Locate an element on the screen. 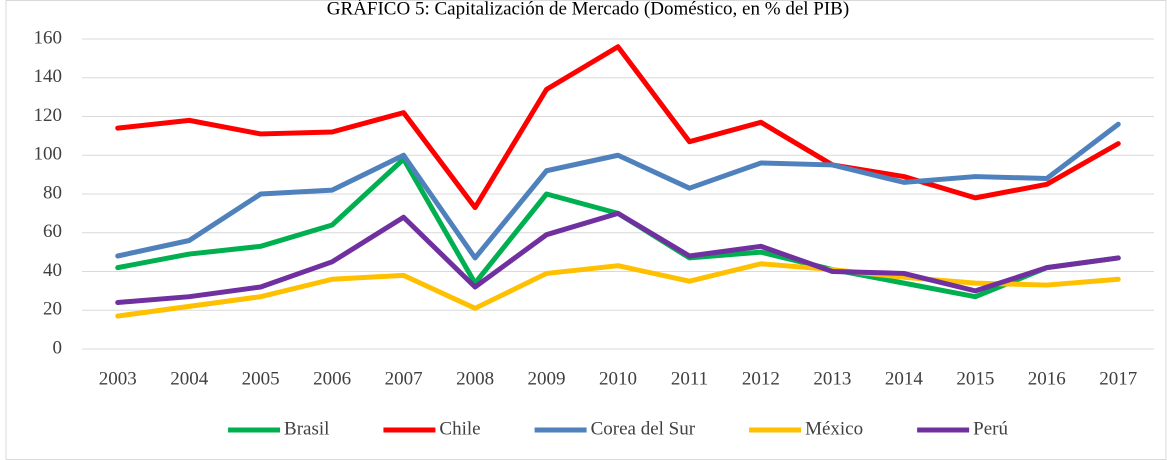 The image size is (1167, 460). legend-label: México is located at coordinates (834, 428).